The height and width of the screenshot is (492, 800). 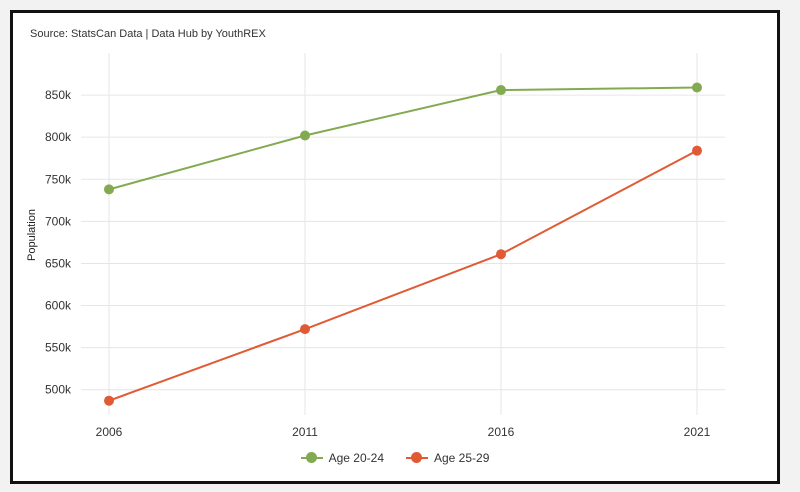 I want to click on y-tick-label: 850k, so click(x=58, y=95).